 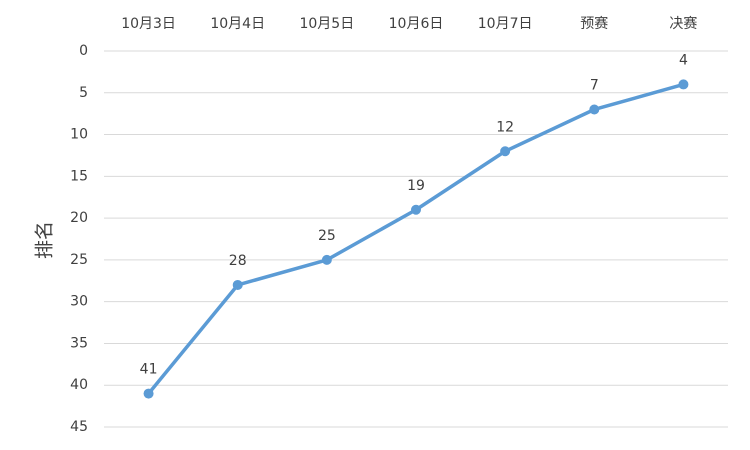 What do you see at coordinates (83, 51) in the screenshot?
I see `y-tick-label: 0` at bounding box center [83, 51].